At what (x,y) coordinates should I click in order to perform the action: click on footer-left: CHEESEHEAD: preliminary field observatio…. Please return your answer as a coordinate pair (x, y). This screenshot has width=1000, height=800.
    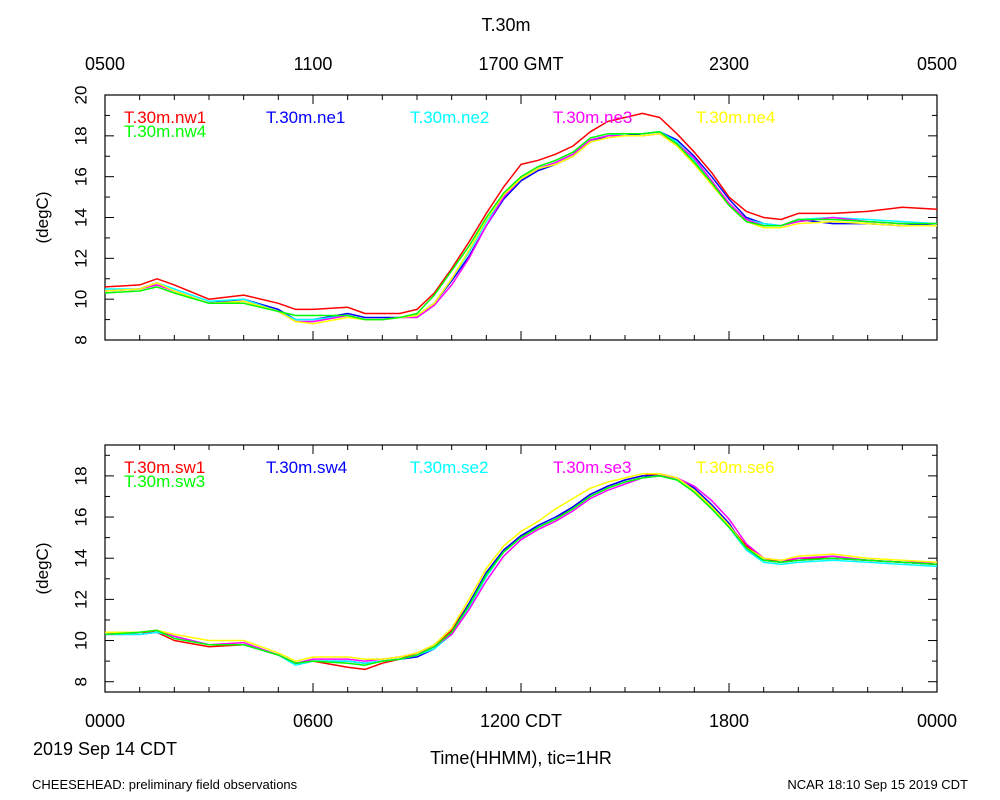
    Looking at the image, I should click on (165, 784).